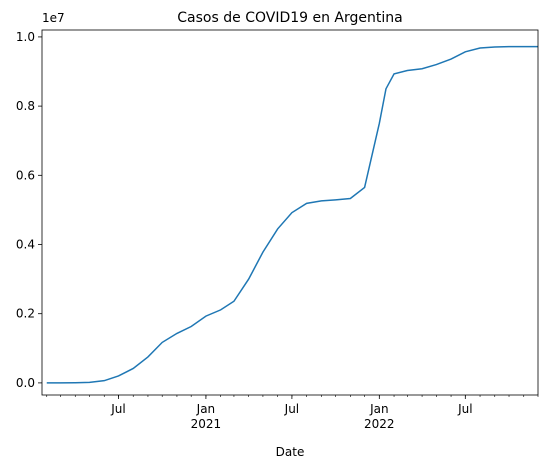 Image resolution: width=547 pixels, height=469 pixels. What do you see at coordinates (25, 106) in the screenshot?
I see `y-tick-label: 0.8` at bounding box center [25, 106].